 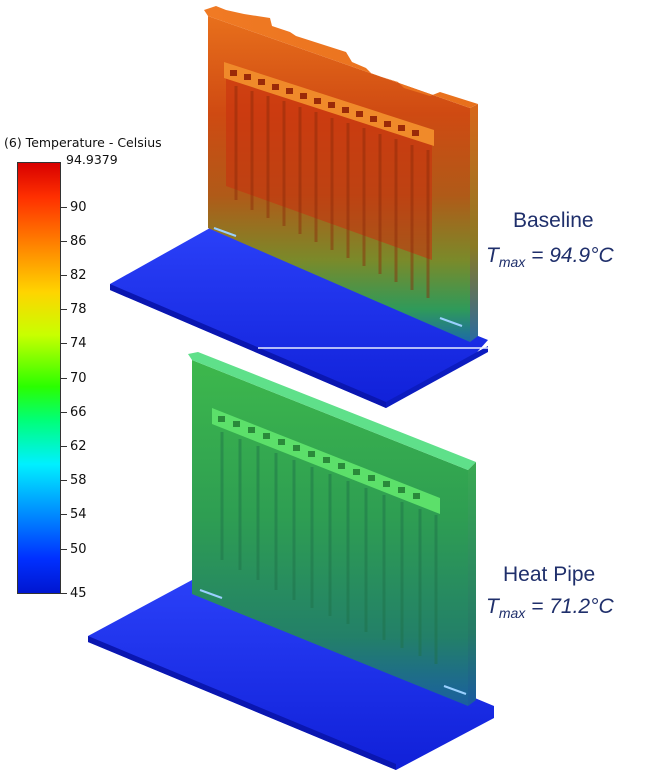 What do you see at coordinates (455, 690) in the screenshot?
I see `heatpipe-foot-mark-right` at bounding box center [455, 690].